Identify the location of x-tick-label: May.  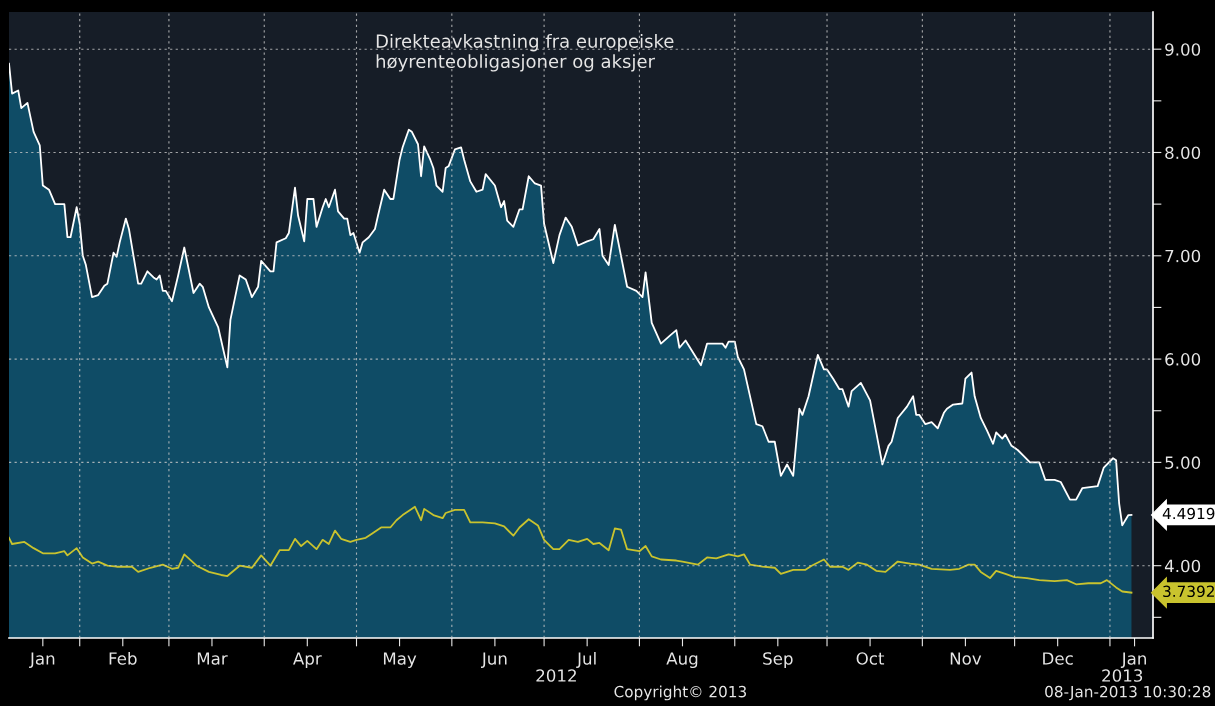
(400, 660).